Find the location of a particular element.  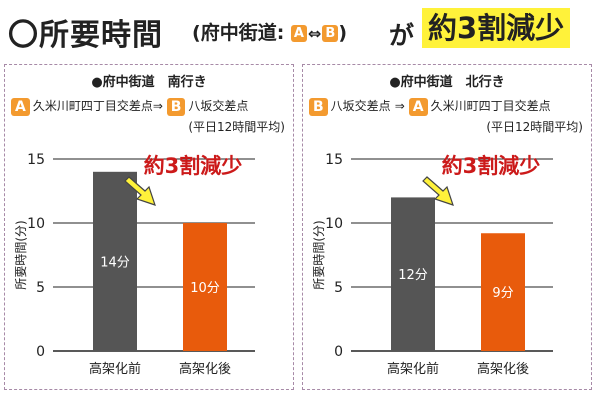

title-route-note: (府中街道: A ⇔ B) is located at coordinates (269, 31).